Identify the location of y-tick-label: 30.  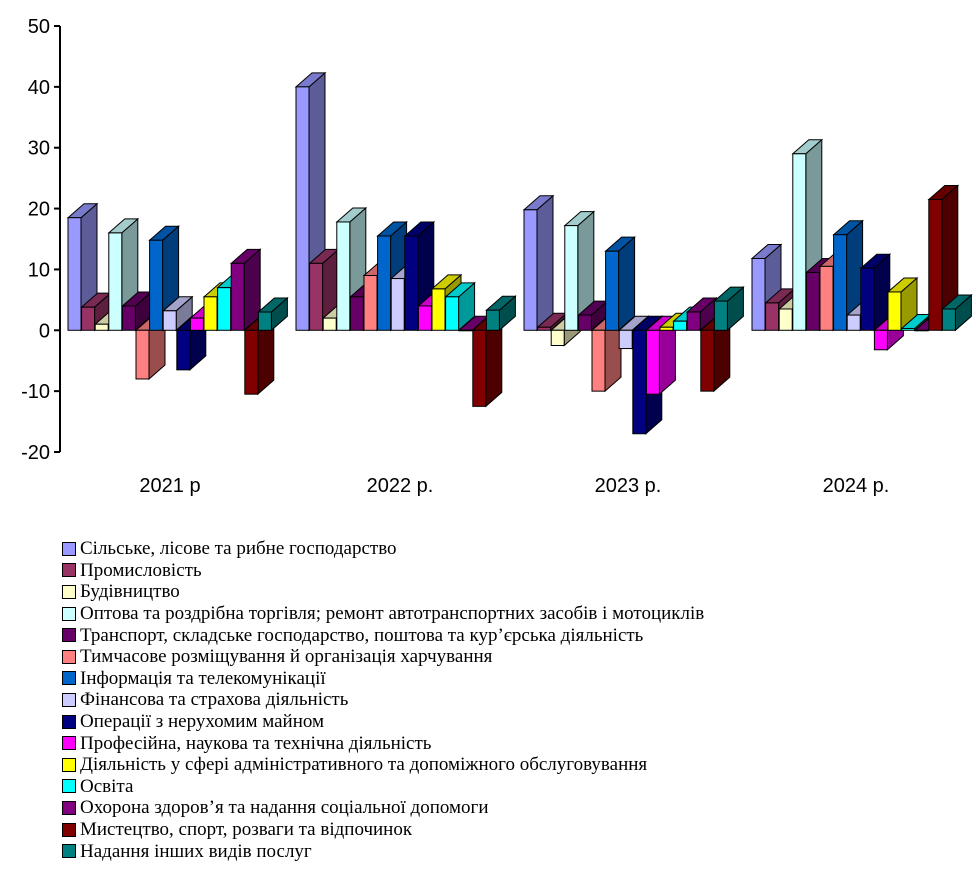
(39, 149).